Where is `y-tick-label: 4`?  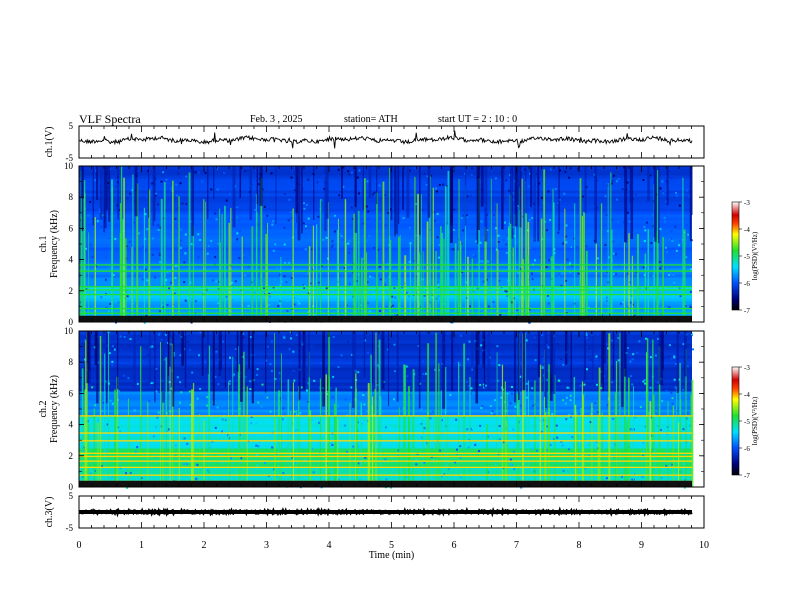 y-tick-label: 4 is located at coordinates (71, 260).